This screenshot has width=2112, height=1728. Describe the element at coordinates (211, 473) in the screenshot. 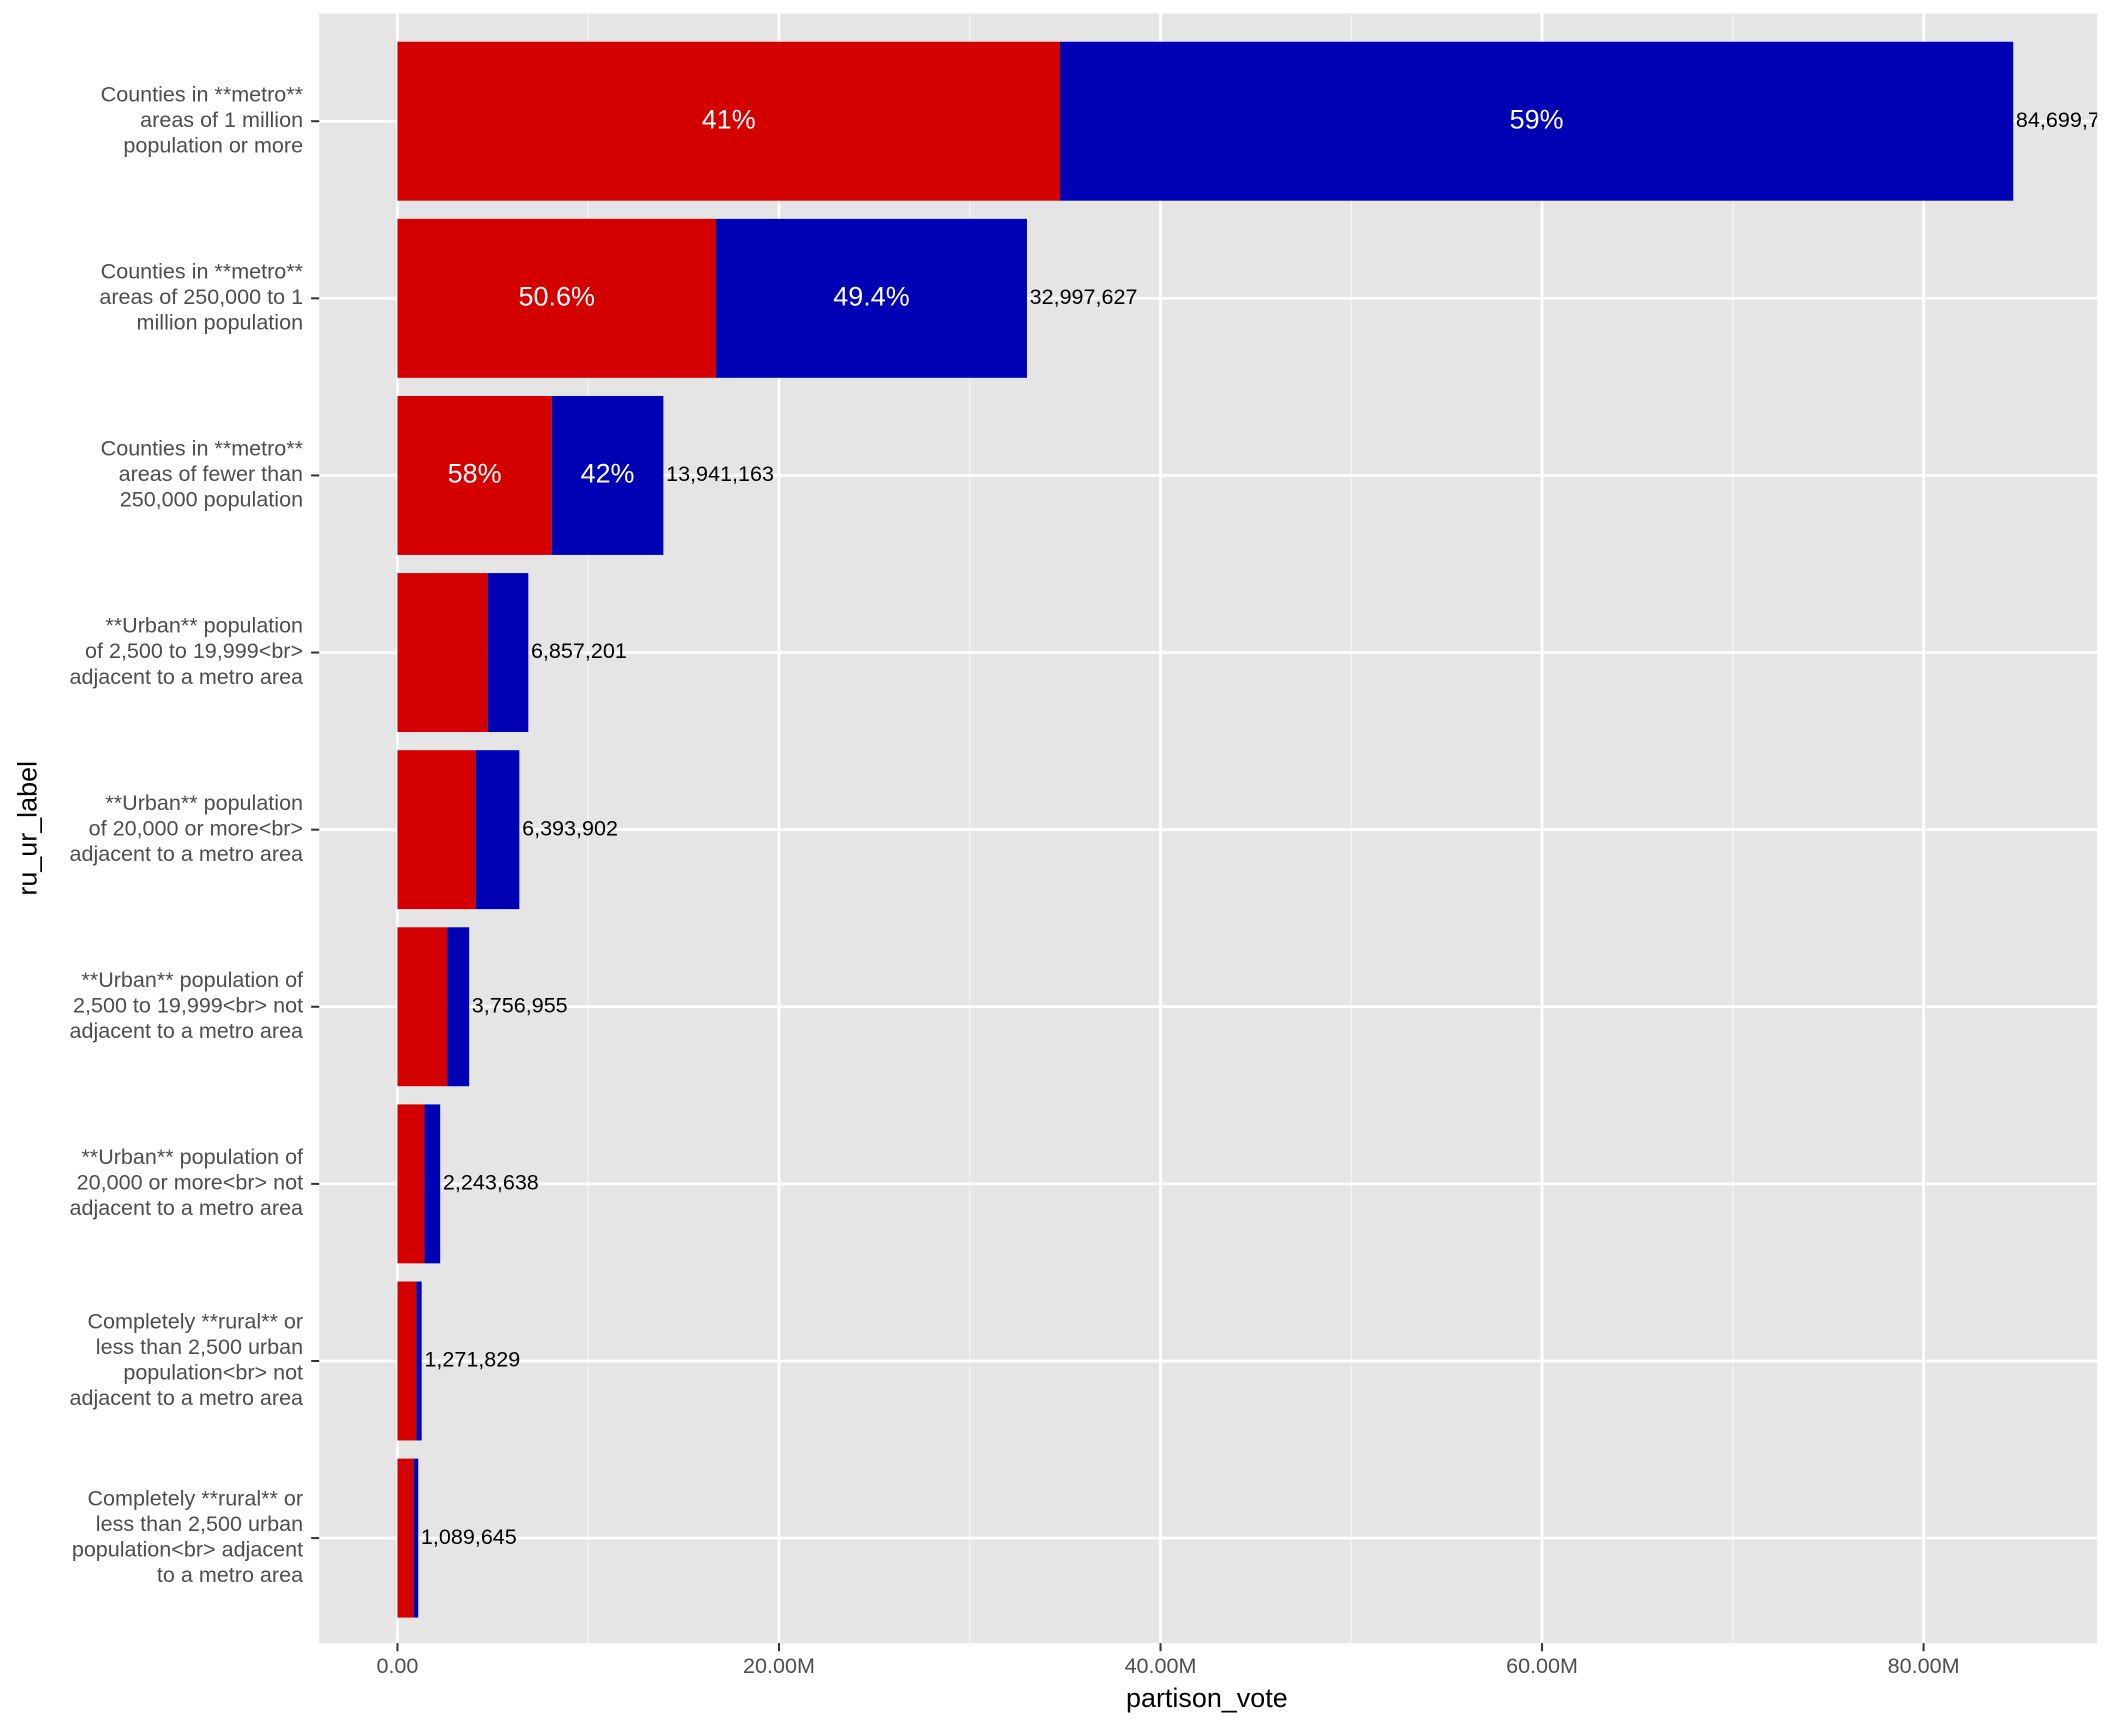

I see `y-tick-label: areas of fewer than` at that location.